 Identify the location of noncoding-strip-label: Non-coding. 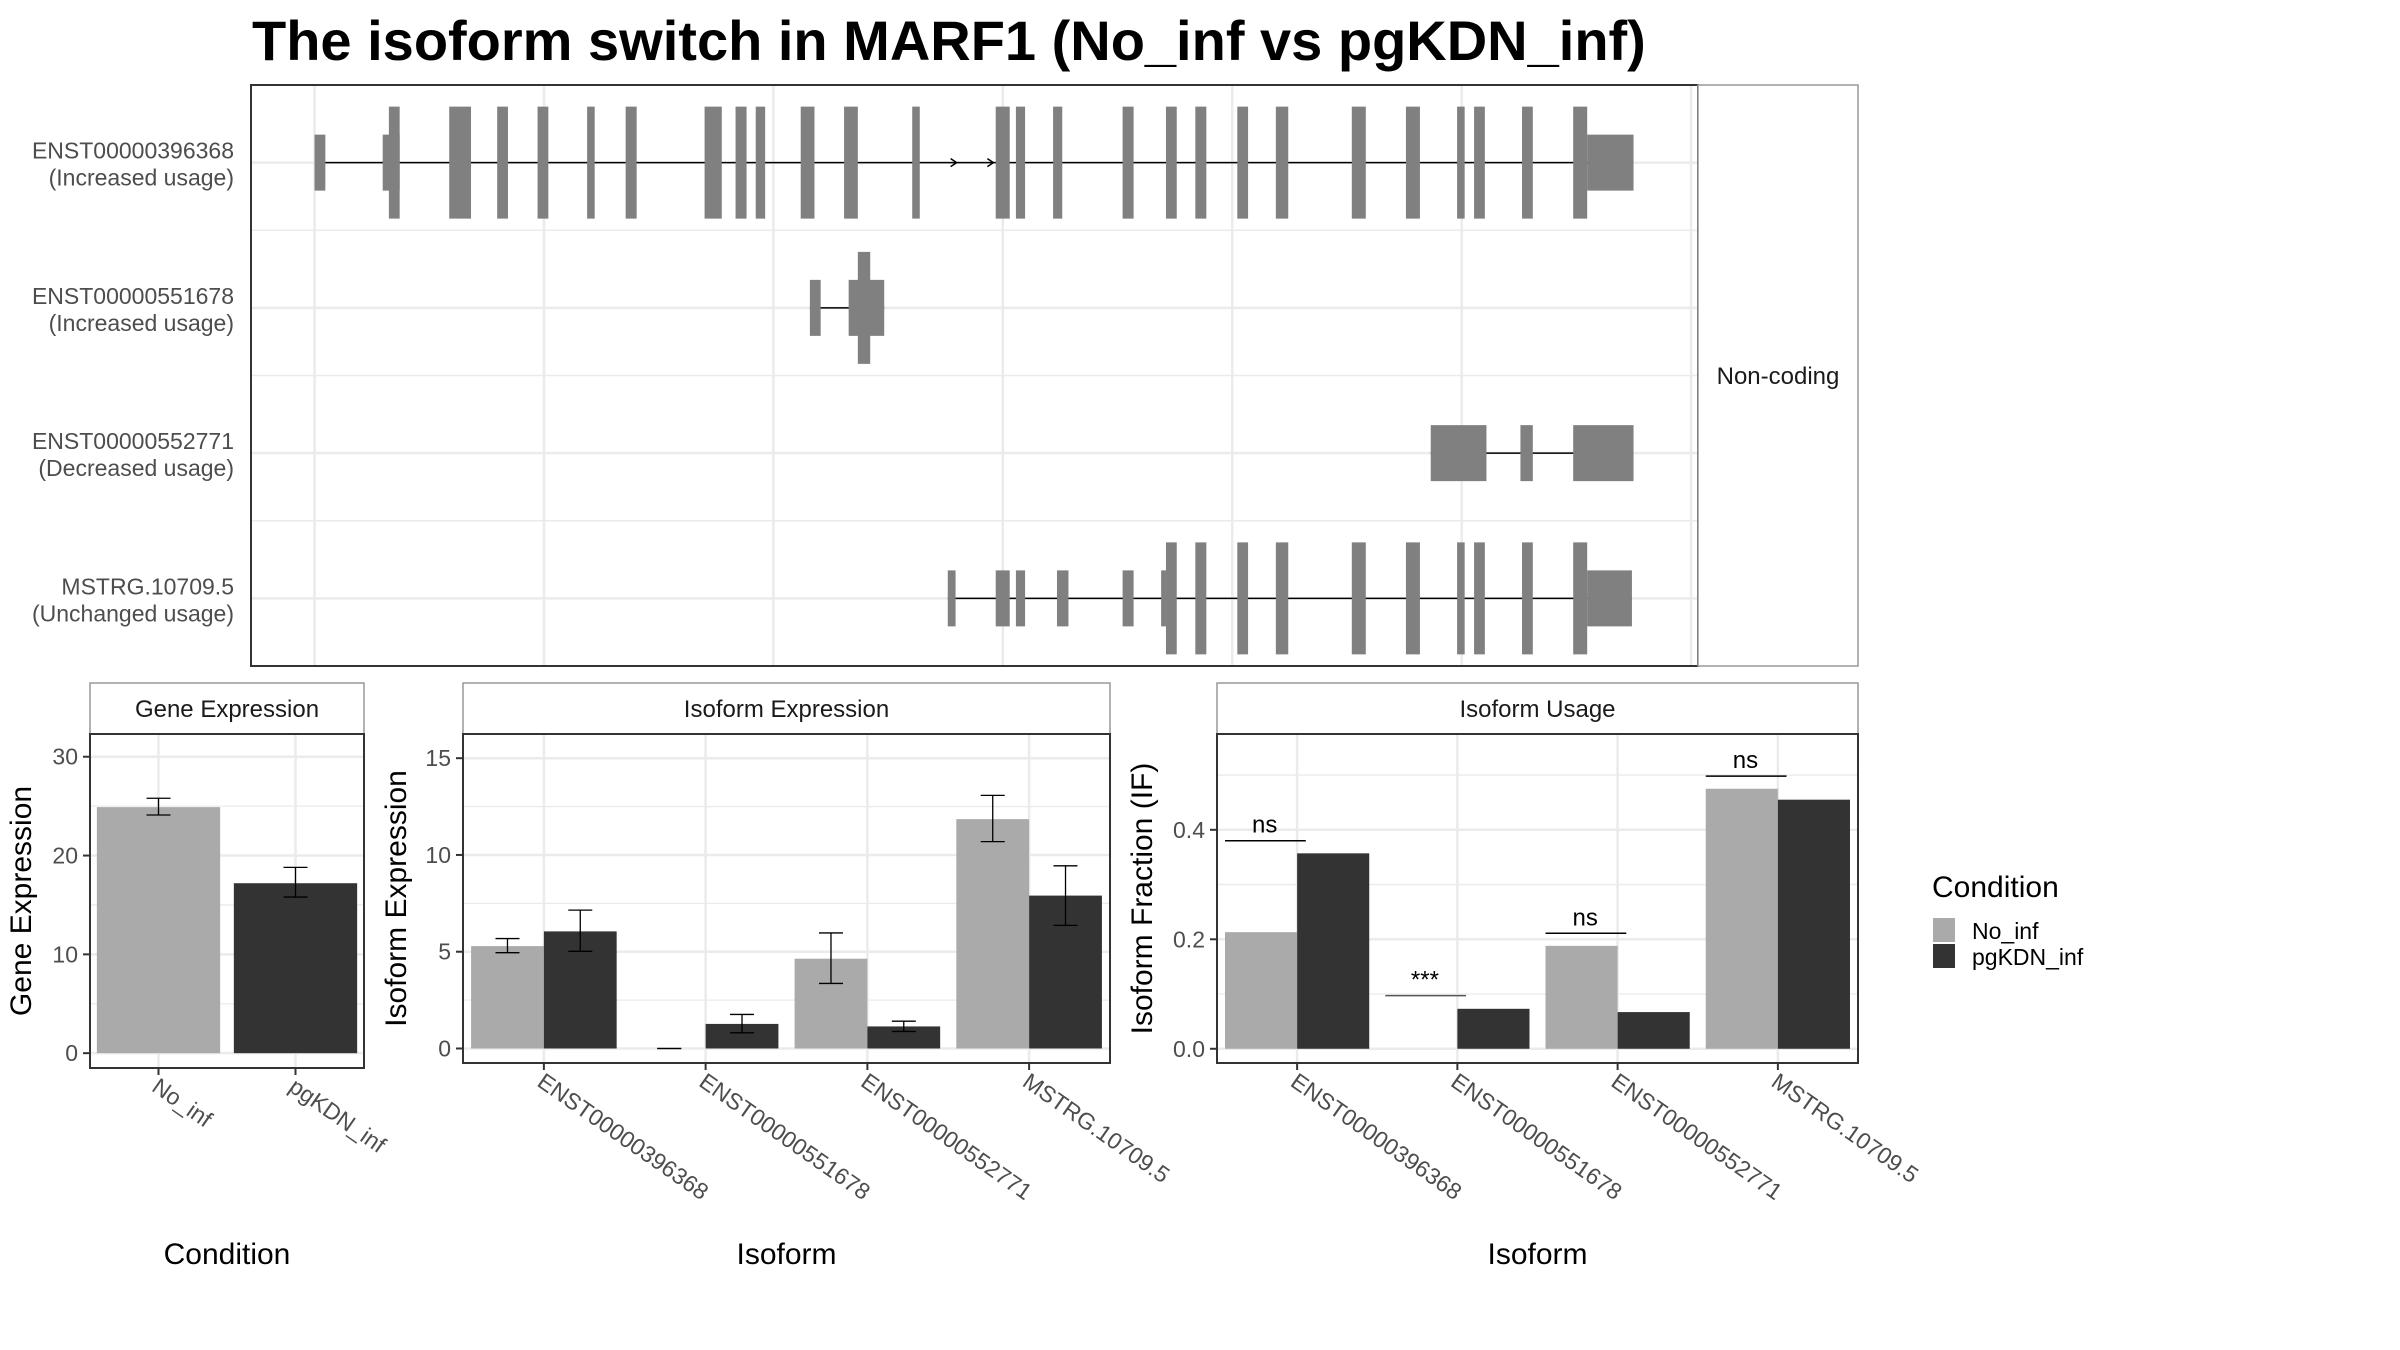
(1778, 376).